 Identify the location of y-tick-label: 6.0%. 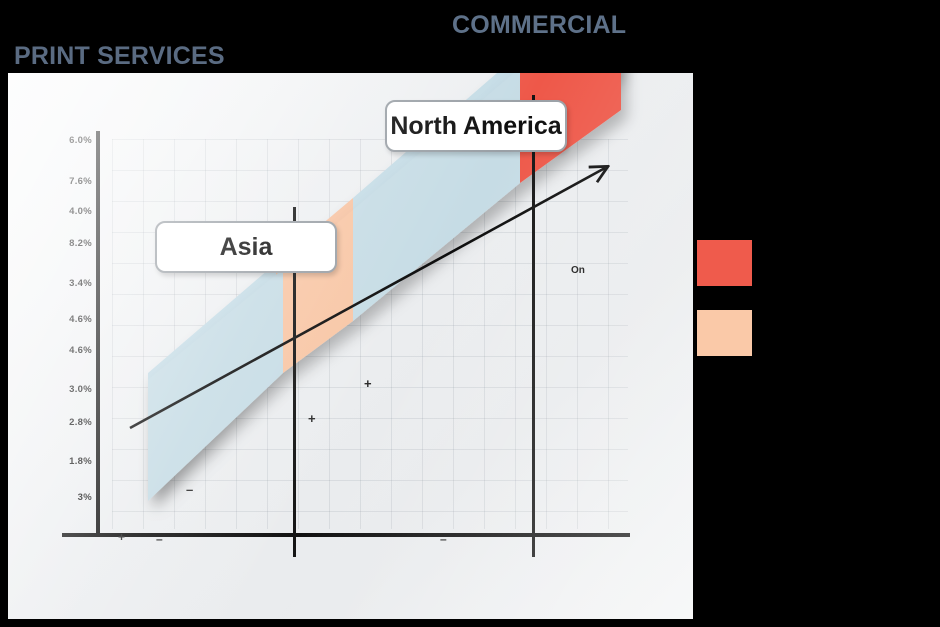
(80, 140).